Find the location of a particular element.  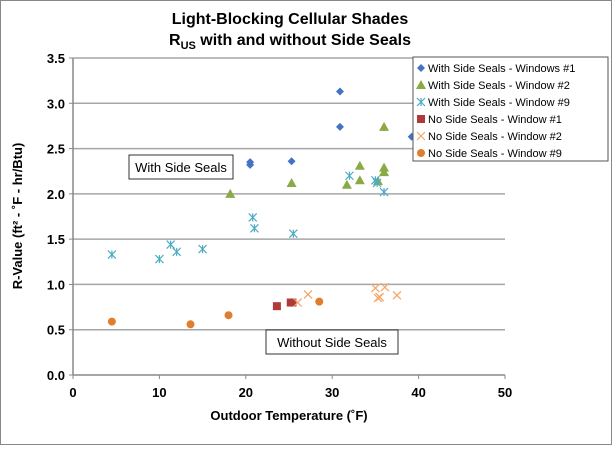

x-tick-label: 50 is located at coordinates (505, 392).